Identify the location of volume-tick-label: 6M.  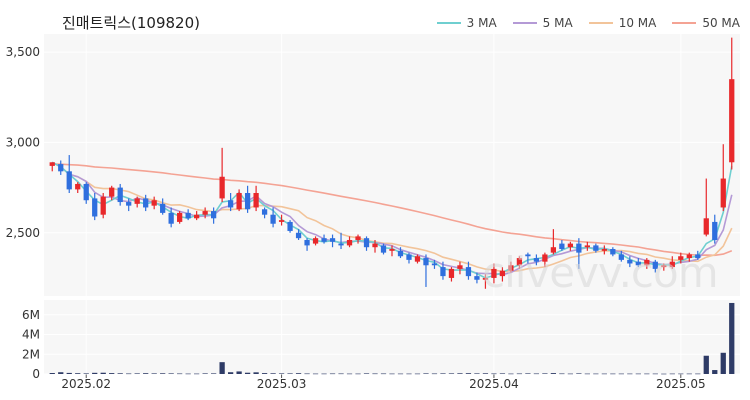
(31, 315).